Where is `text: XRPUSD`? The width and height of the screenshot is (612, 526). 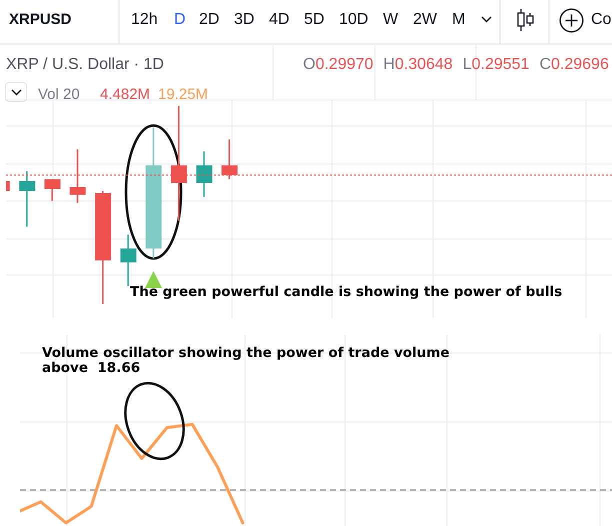 text: XRPUSD is located at coordinates (40, 19).